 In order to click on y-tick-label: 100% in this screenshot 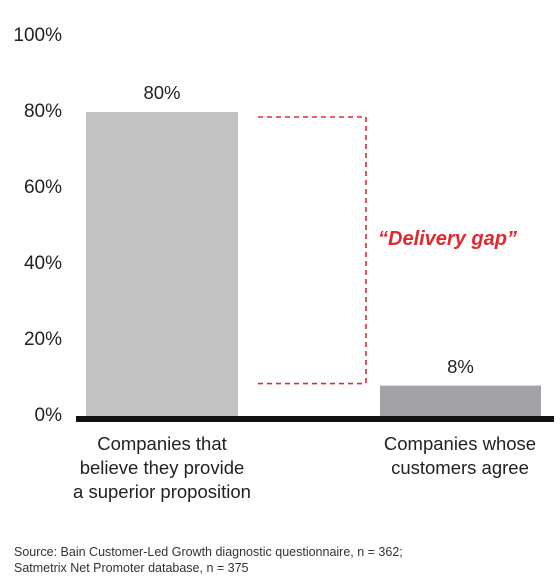, I will do `click(37, 35)`.